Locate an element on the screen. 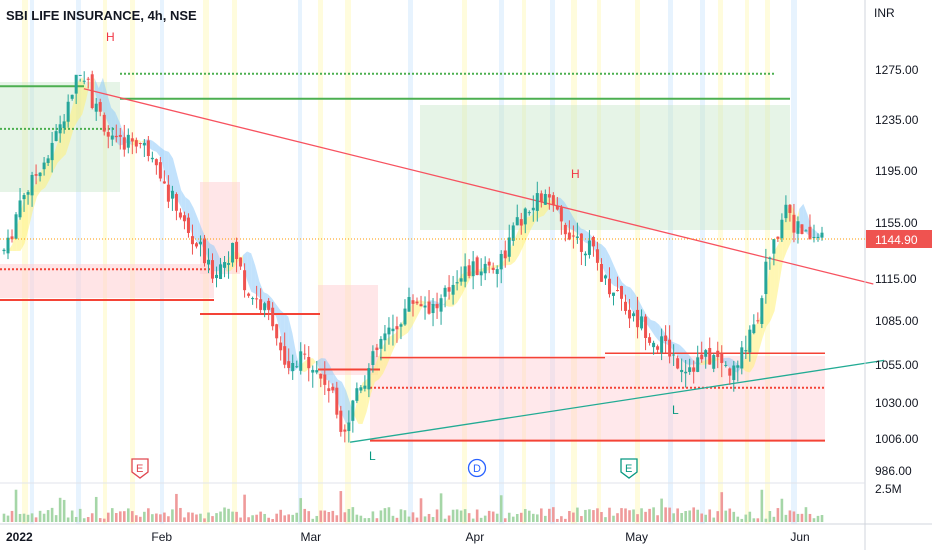 This screenshot has width=932, height=555. y-tick-label: 1055.00 is located at coordinates (897, 365).